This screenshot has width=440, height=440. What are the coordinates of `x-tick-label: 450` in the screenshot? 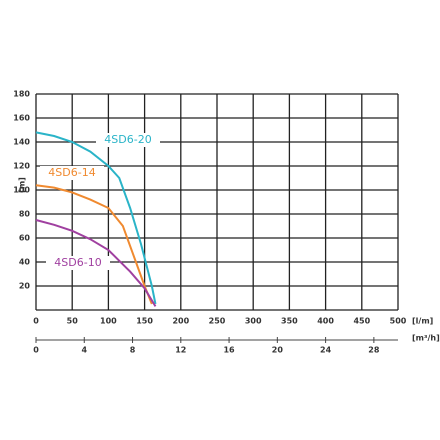 It's located at (361, 321).